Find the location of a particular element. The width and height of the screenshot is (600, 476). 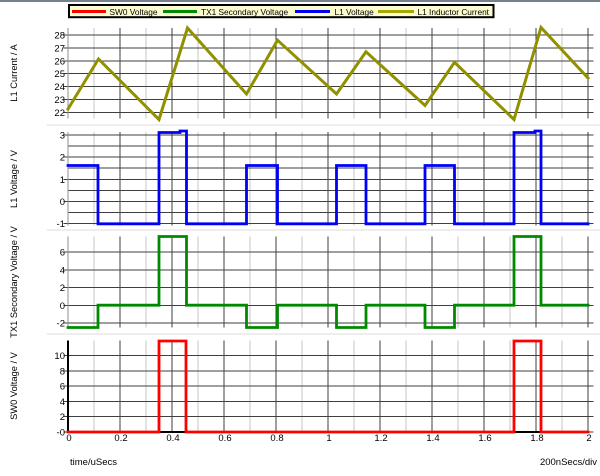

svg-text: 0.6 is located at coordinates (224, 438).